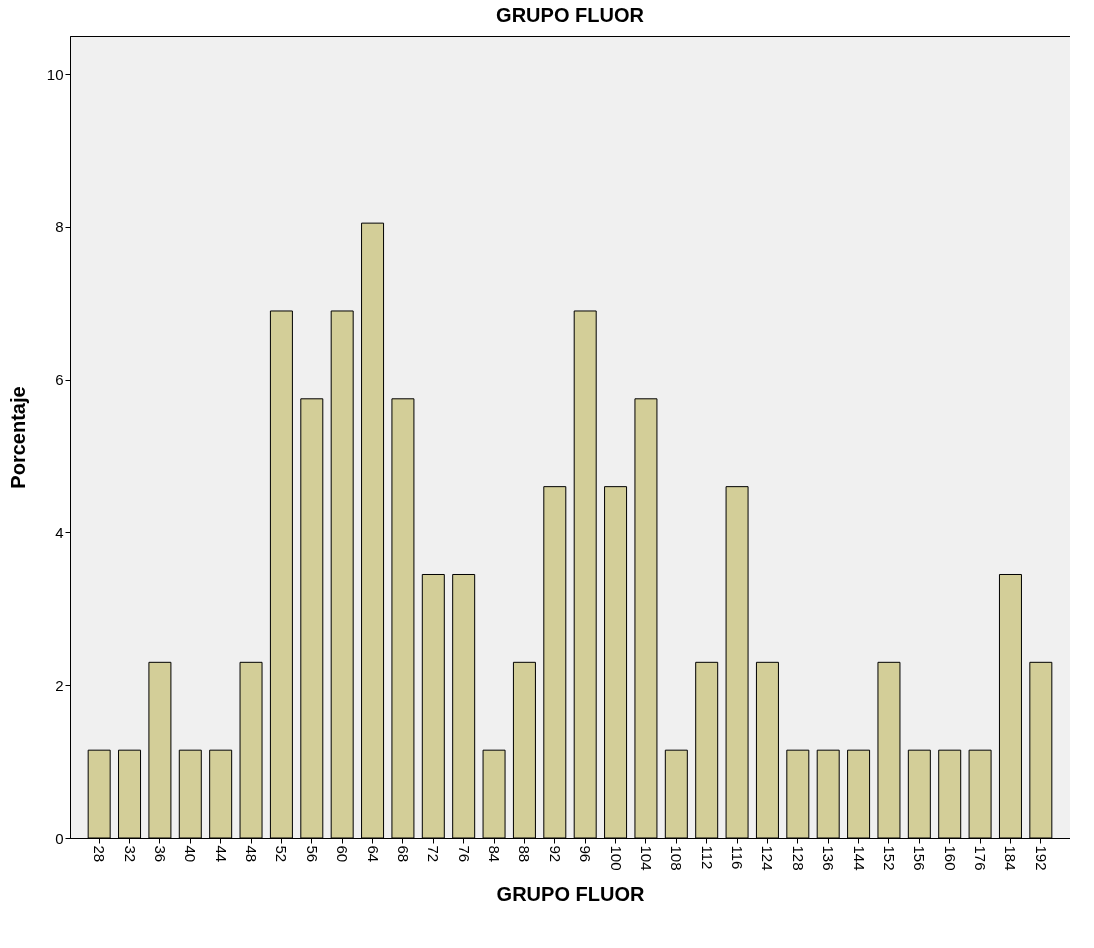 This screenshot has height=948, width=1094. What do you see at coordinates (100, 854) in the screenshot?
I see `x-tick-label: 28` at bounding box center [100, 854].